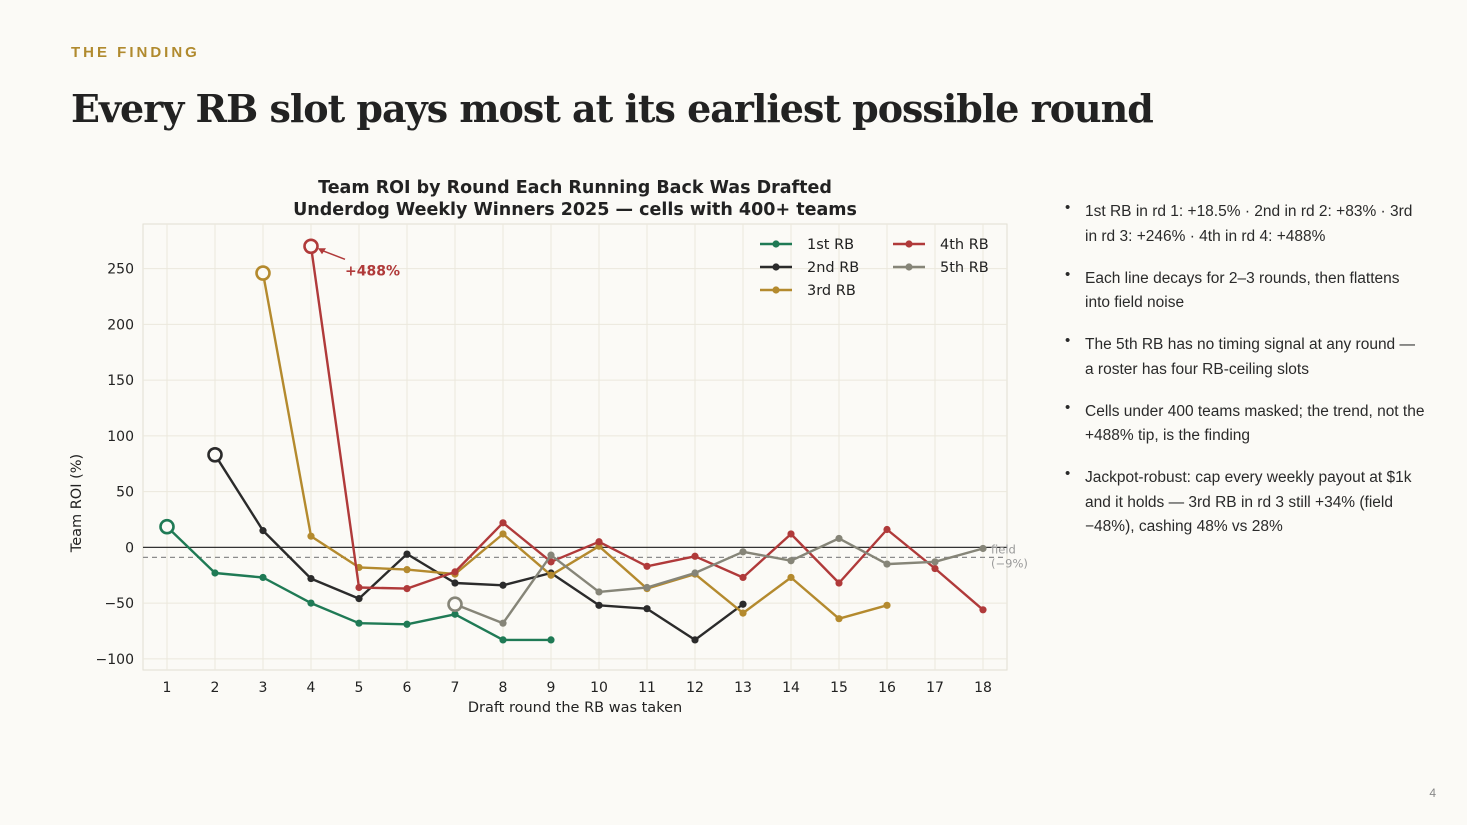 The width and height of the screenshot is (1467, 825). What do you see at coordinates (215, 688) in the screenshot?
I see `x-tick-label: 2` at bounding box center [215, 688].